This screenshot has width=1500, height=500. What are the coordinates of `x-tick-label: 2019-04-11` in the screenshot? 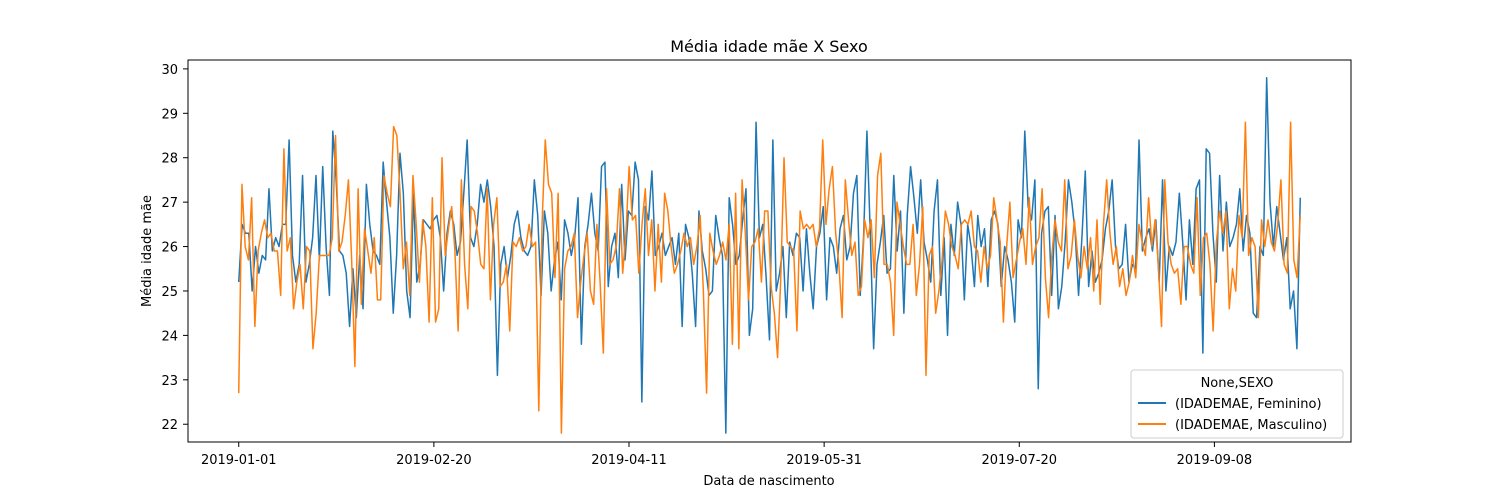 It's located at (629, 460).